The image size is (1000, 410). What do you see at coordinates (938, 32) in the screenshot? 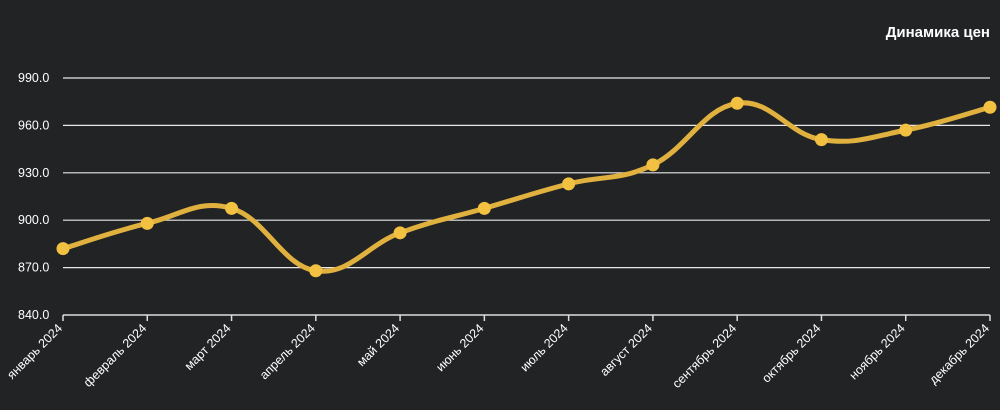
I see `chart-title: Динамика цен` at bounding box center [938, 32].